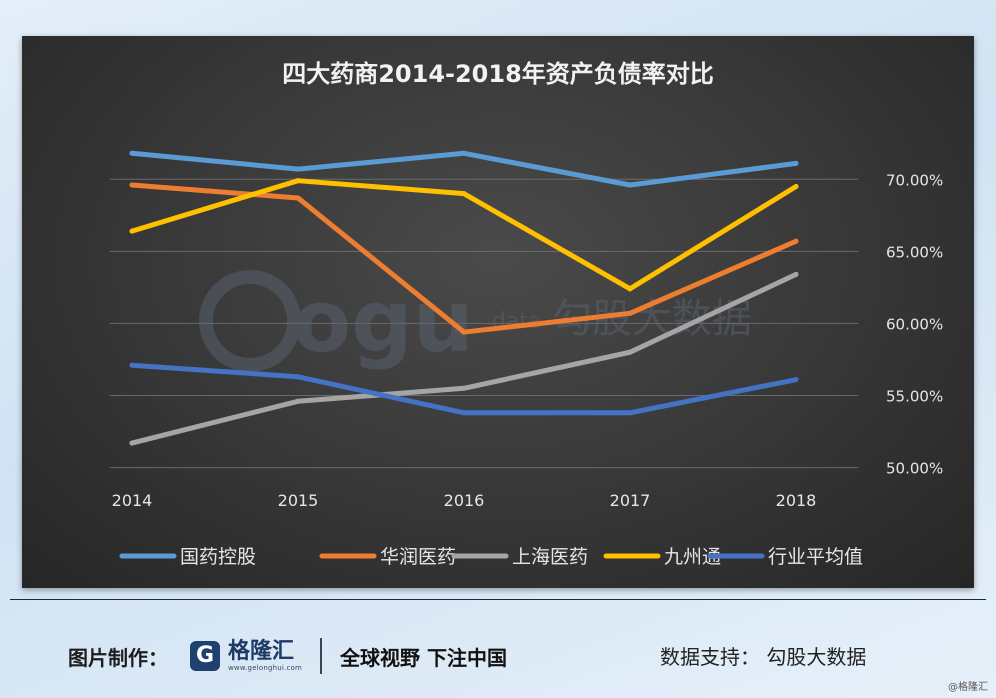  I want to click on y-tick-label: 60.00%, so click(914, 324).